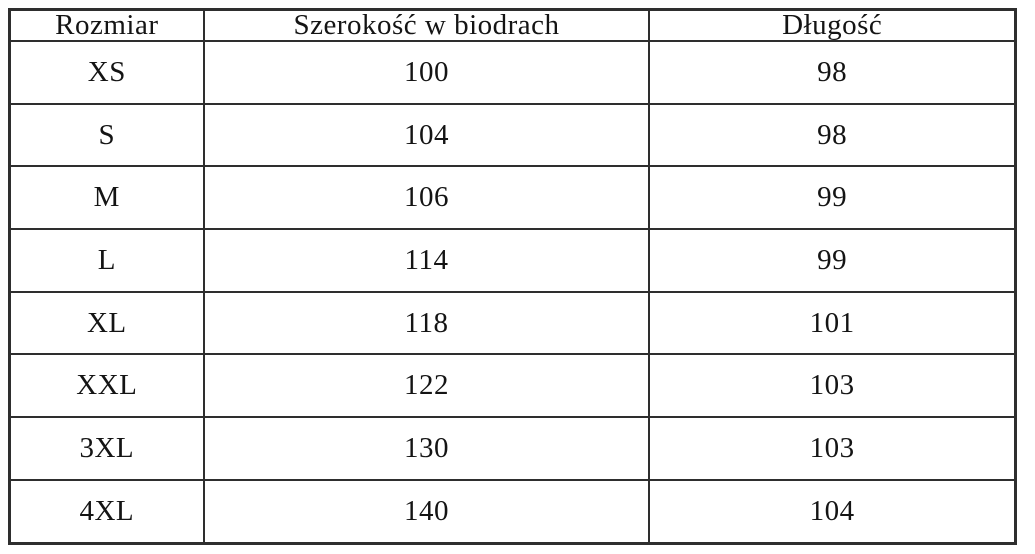  I want to click on table-row: M 106 99, so click(512, 198).